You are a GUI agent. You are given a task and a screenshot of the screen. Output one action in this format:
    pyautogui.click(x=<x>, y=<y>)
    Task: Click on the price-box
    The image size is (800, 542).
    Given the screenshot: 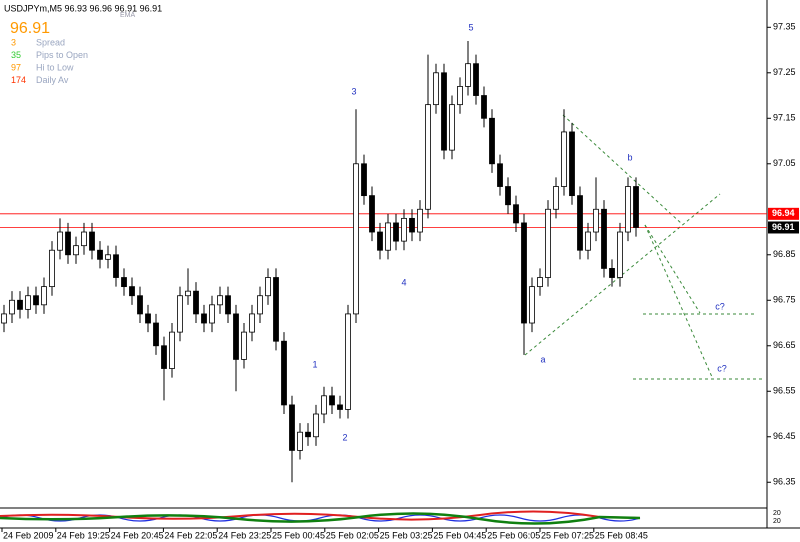 What is the action you would take?
    pyautogui.click(x=783, y=213)
    